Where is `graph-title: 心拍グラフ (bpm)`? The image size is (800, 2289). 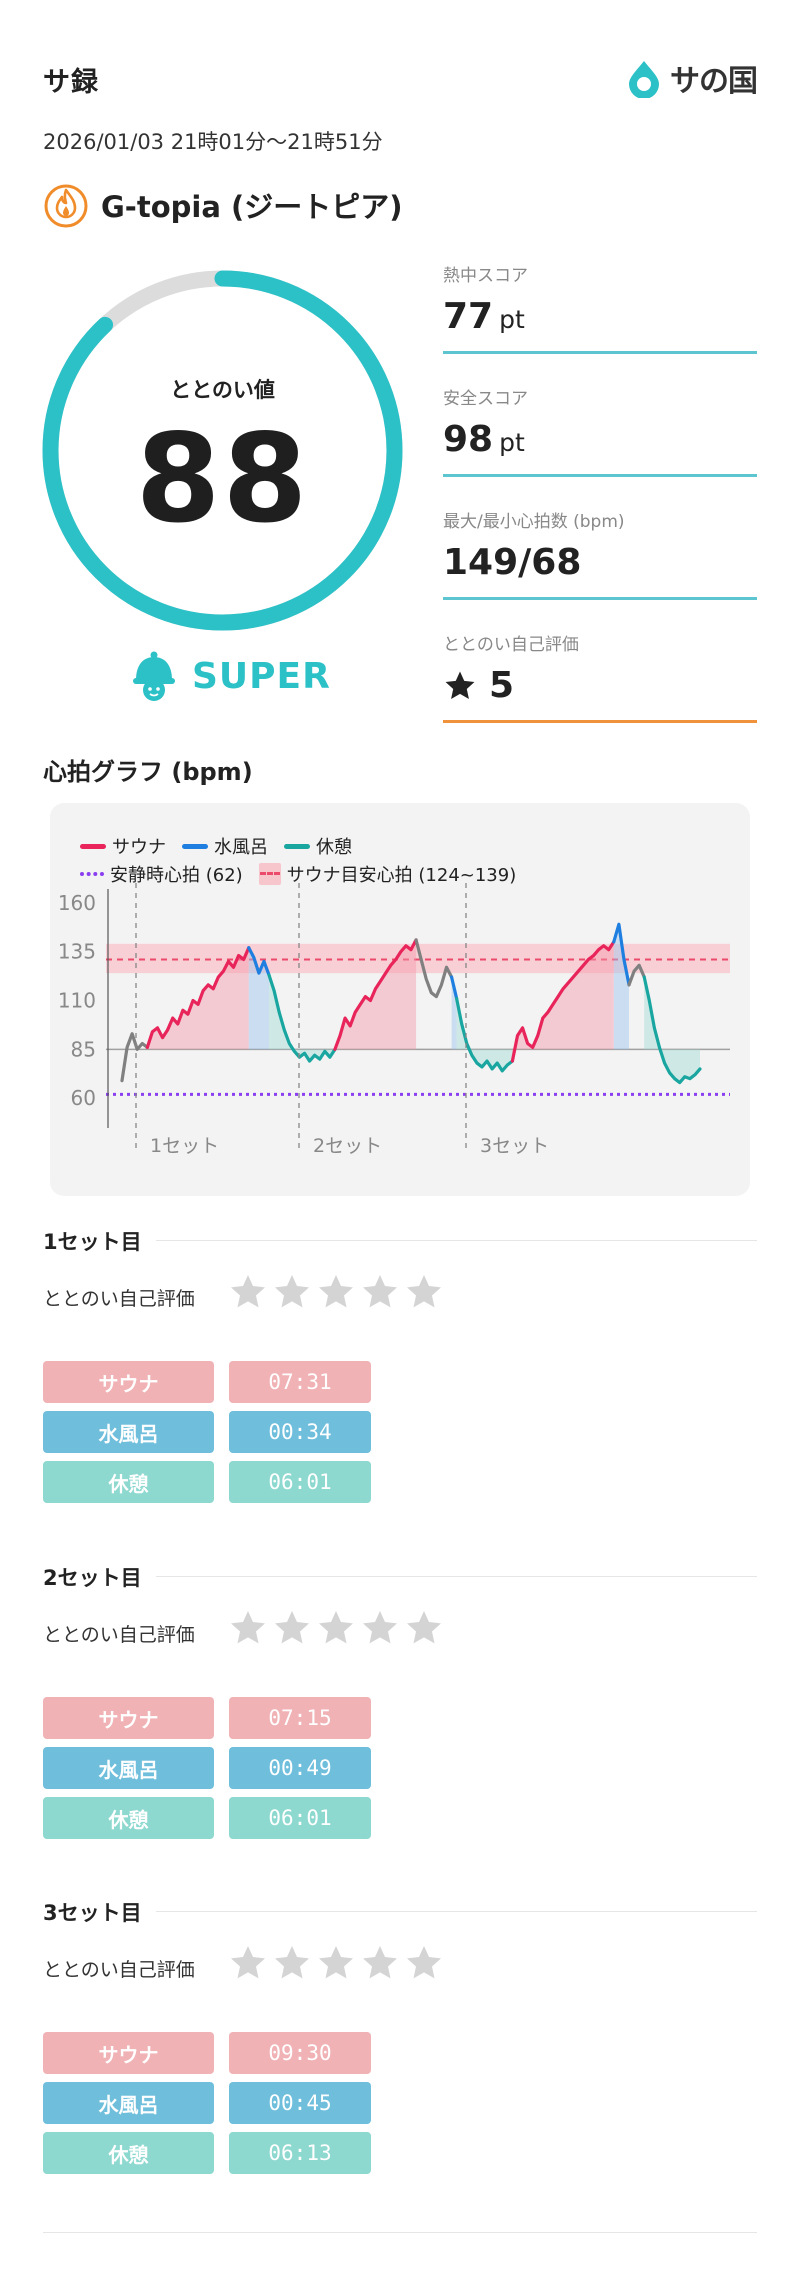 graph-title: 心拍グラフ (bpm) is located at coordinates (148, 772).